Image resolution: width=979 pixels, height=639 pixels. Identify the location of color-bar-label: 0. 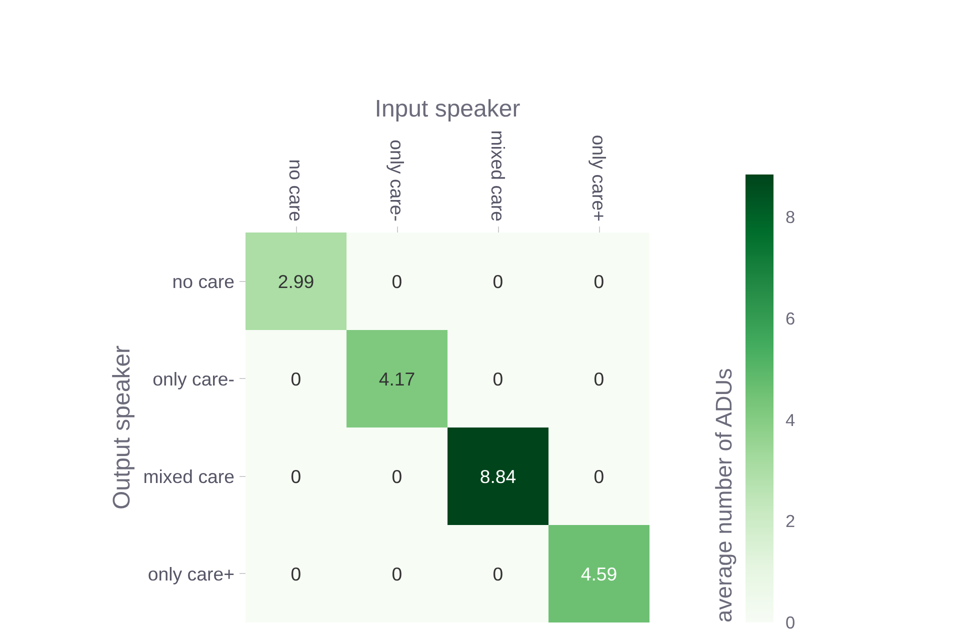
(791, 622).